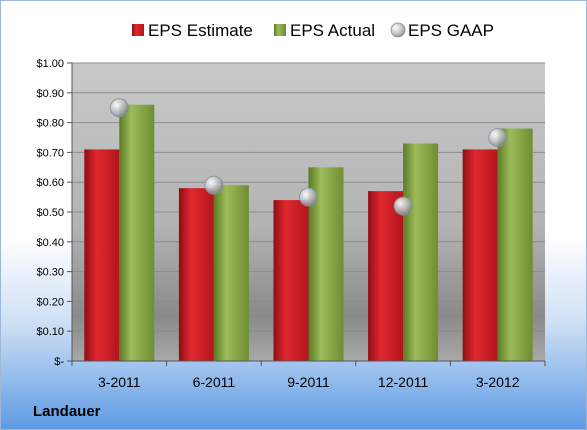 The image size is (587, 430). What do you see at coordinates (50, 153) in the screenshot?
I see `y-tick-label: $0.70` at bounding box center [50, 153].